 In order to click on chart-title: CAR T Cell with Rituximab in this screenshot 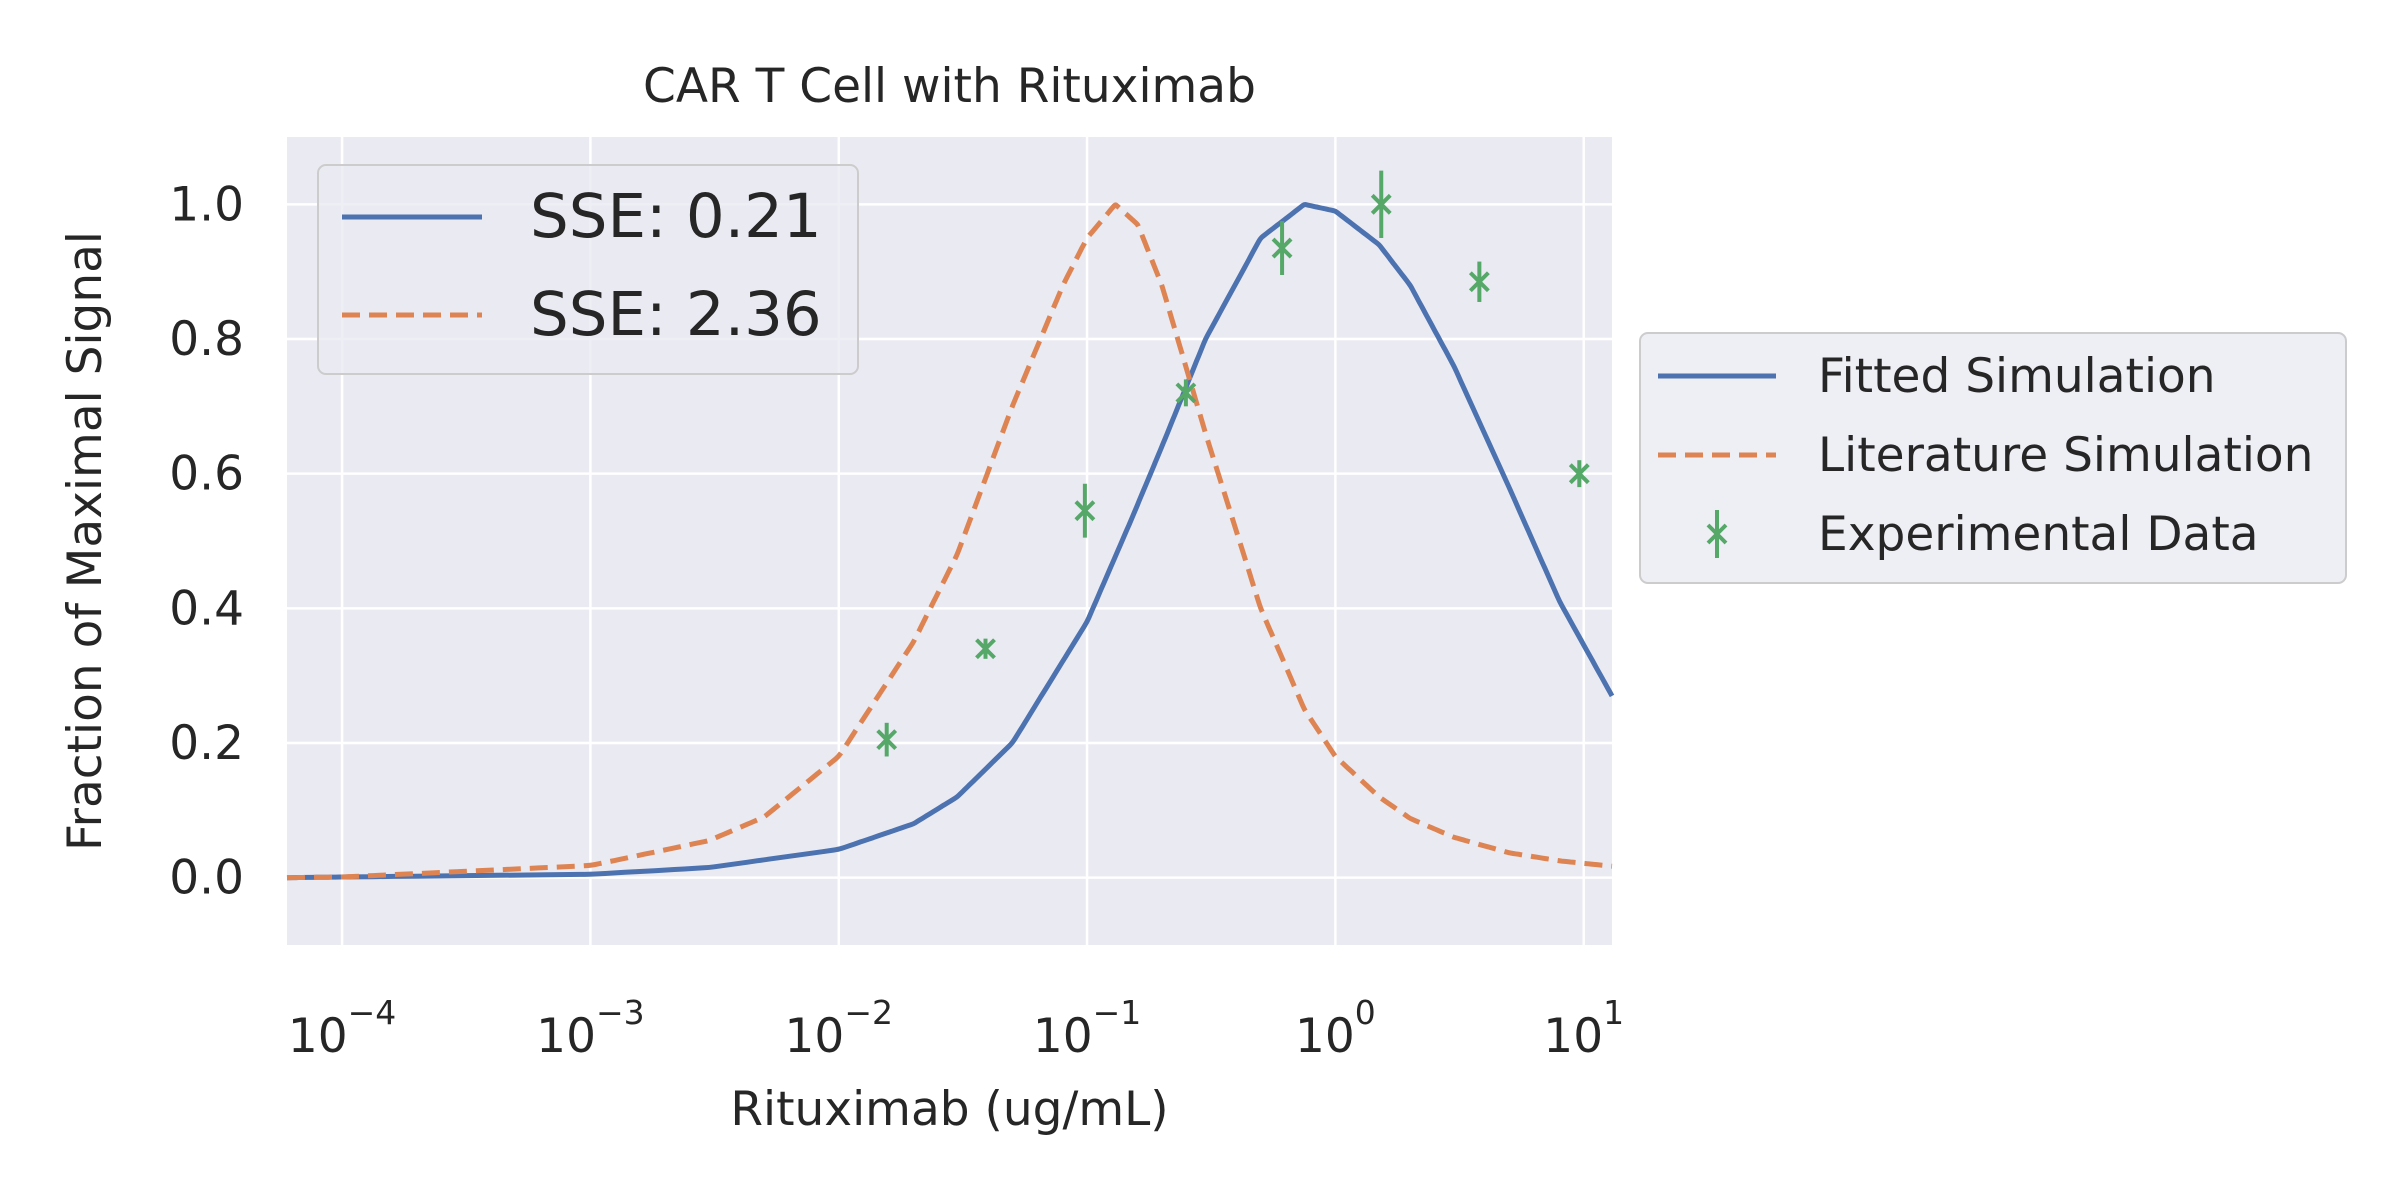, I will do `click(949, 86)`.